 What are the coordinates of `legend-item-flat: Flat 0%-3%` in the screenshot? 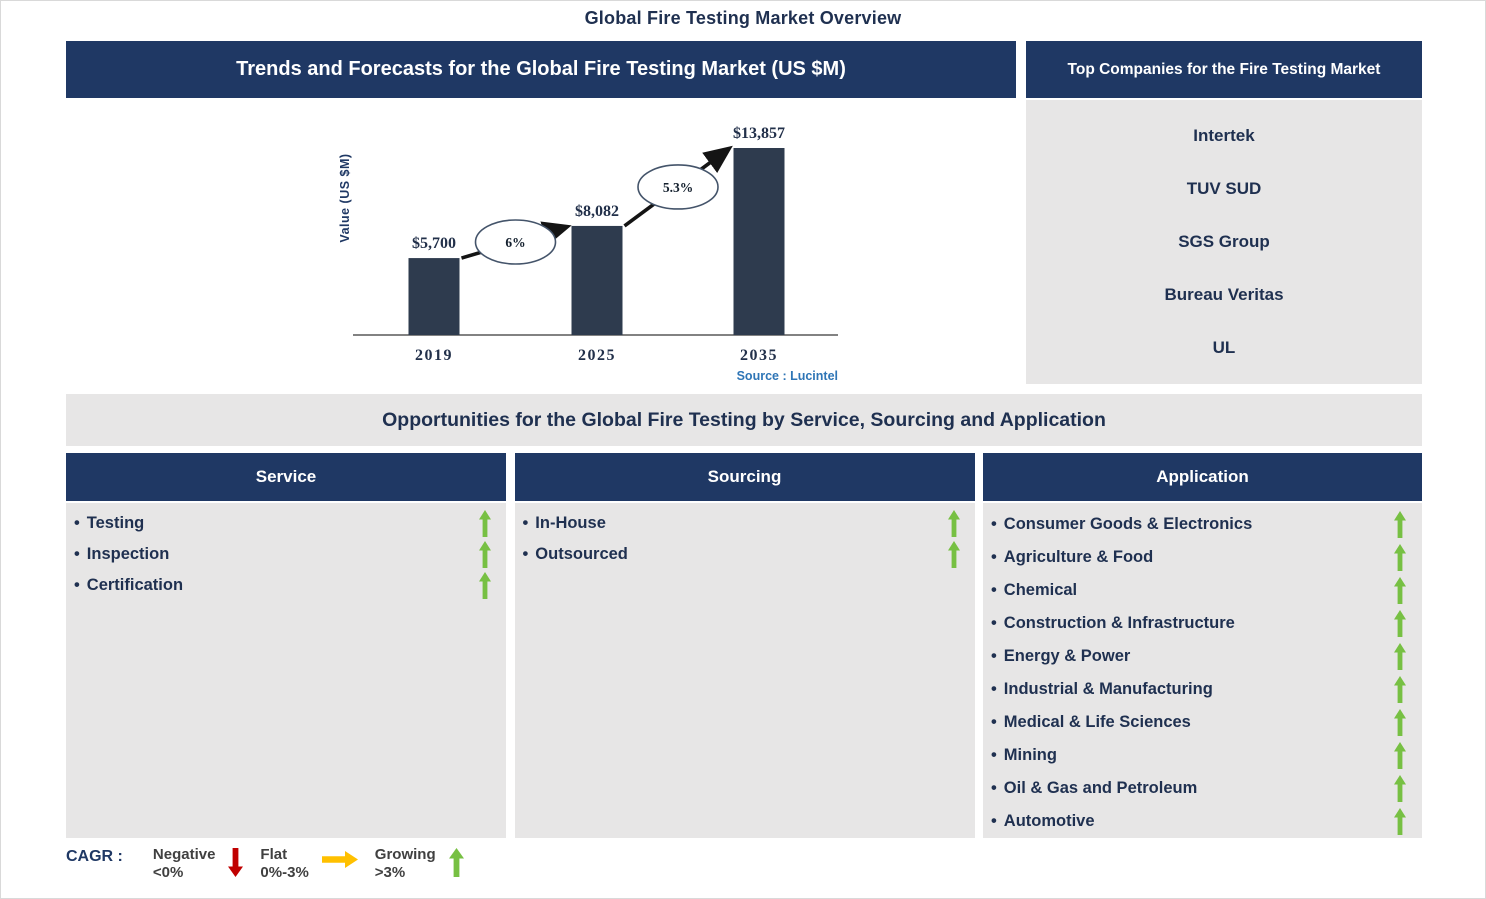 It's located at (309, 864).